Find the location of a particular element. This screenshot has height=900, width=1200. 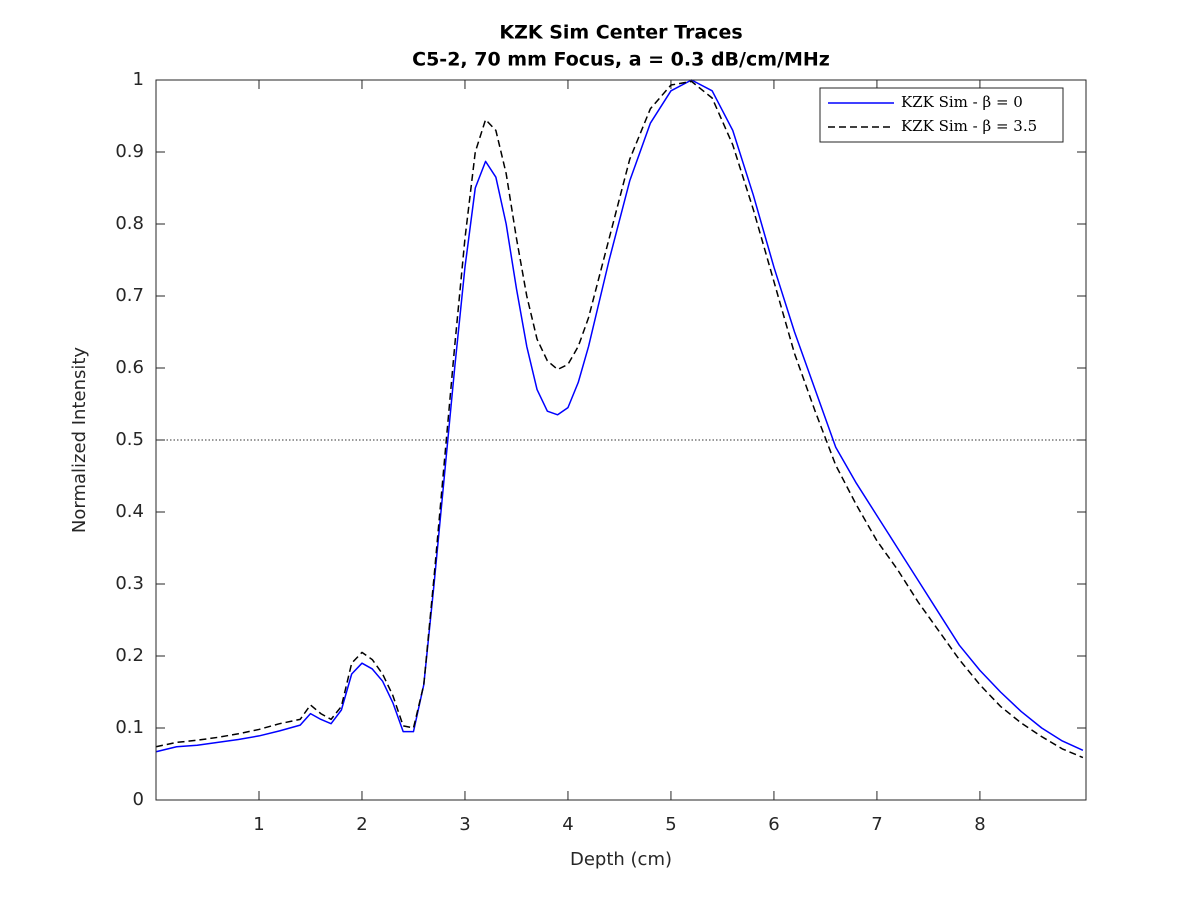

legend-box is located at coordinates (941, 115).